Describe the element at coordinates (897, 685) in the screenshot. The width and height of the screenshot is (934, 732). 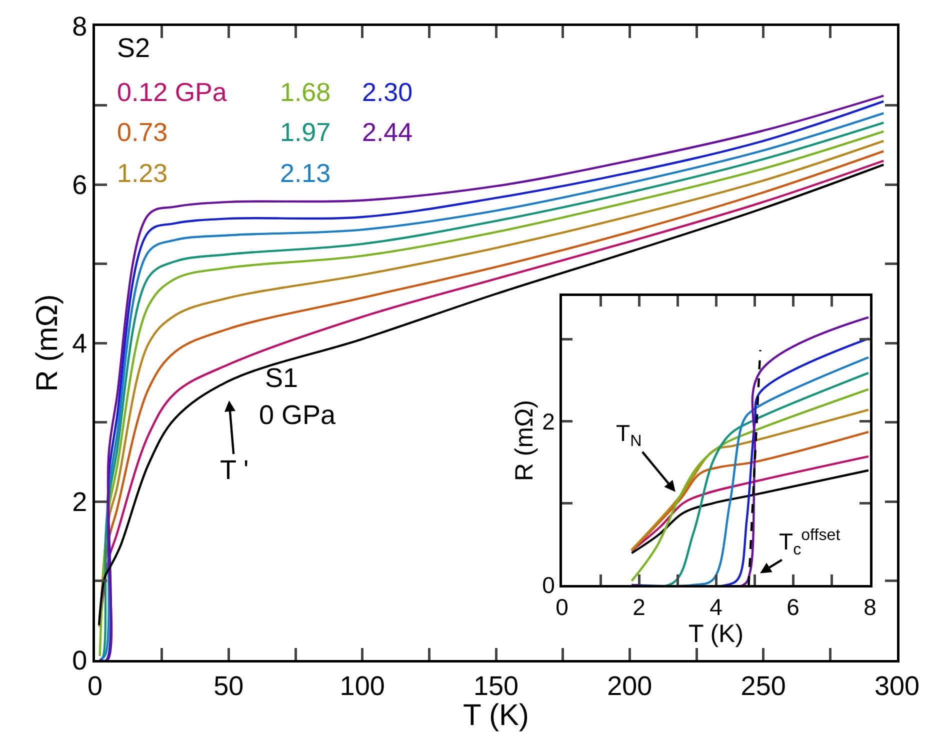
I see `x-tick-label: 300` at that location.